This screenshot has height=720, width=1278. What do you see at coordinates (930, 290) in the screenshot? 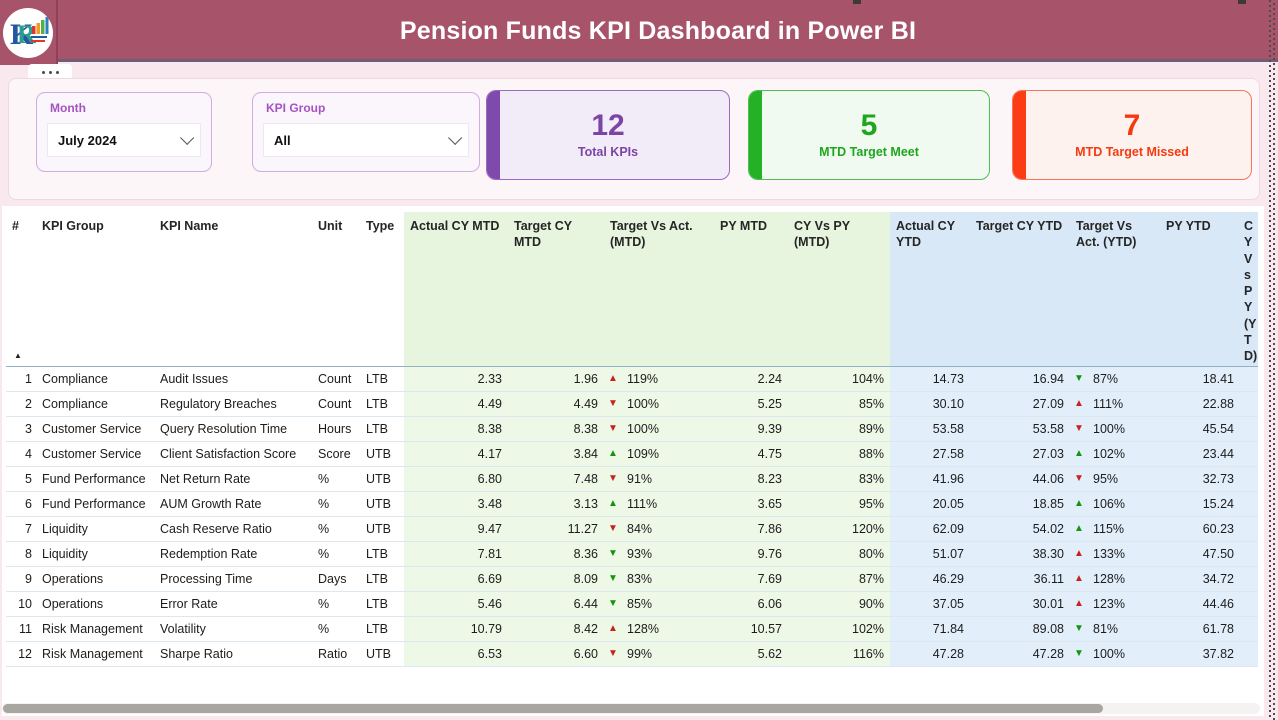
I see `column-header-actual-cy-ytd: Actual CY YTD` at bounding box center [930, 290].